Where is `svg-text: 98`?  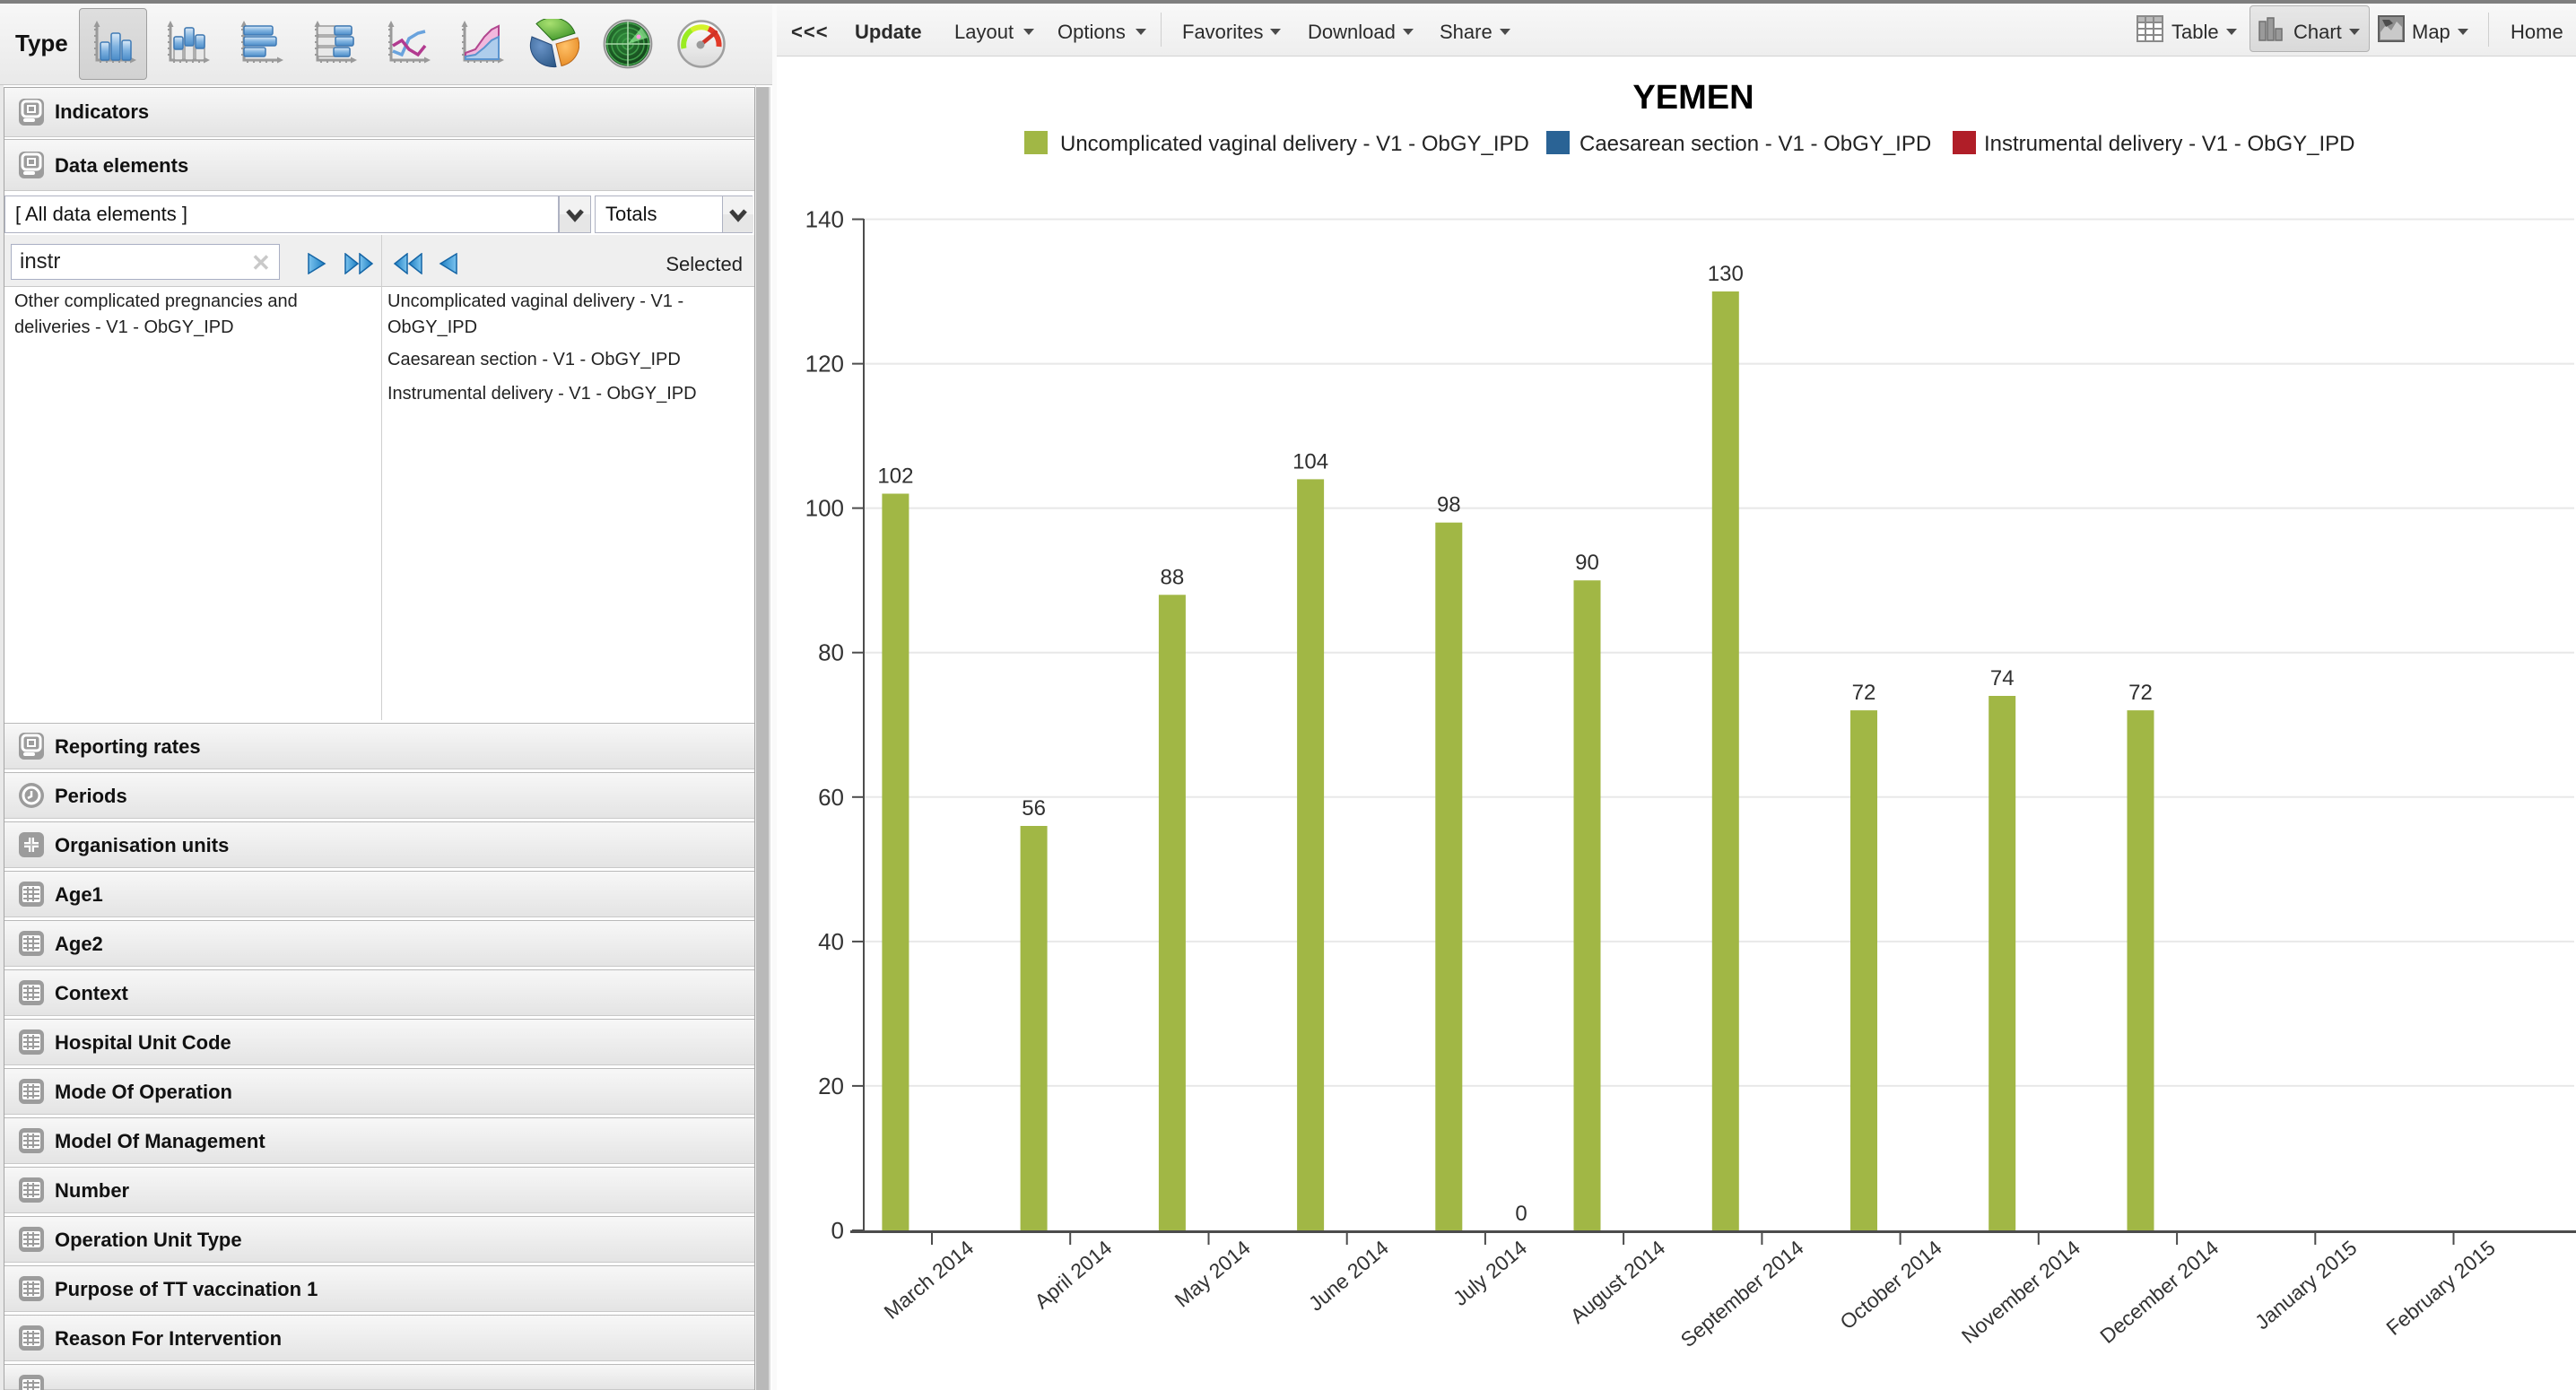 svg-text: 98 is located at coordinates (1449, 505).